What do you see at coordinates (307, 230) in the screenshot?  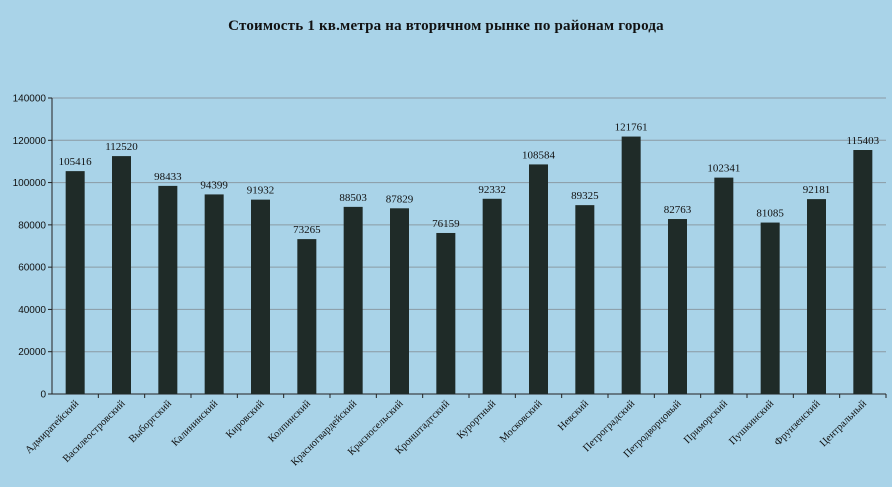 I see `data-label: 73265` at bounding box center [307, 230].